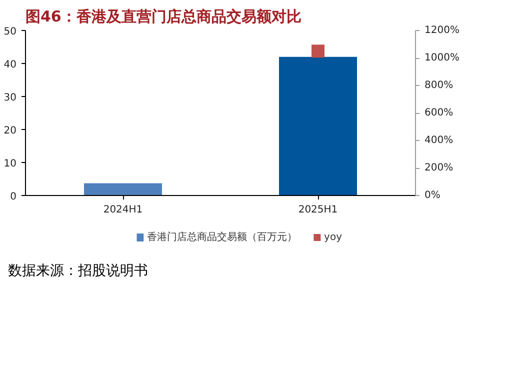 The width and height of the screenshot is (511, 380). I want to click on legend-label: yoy, so click(333, 237).